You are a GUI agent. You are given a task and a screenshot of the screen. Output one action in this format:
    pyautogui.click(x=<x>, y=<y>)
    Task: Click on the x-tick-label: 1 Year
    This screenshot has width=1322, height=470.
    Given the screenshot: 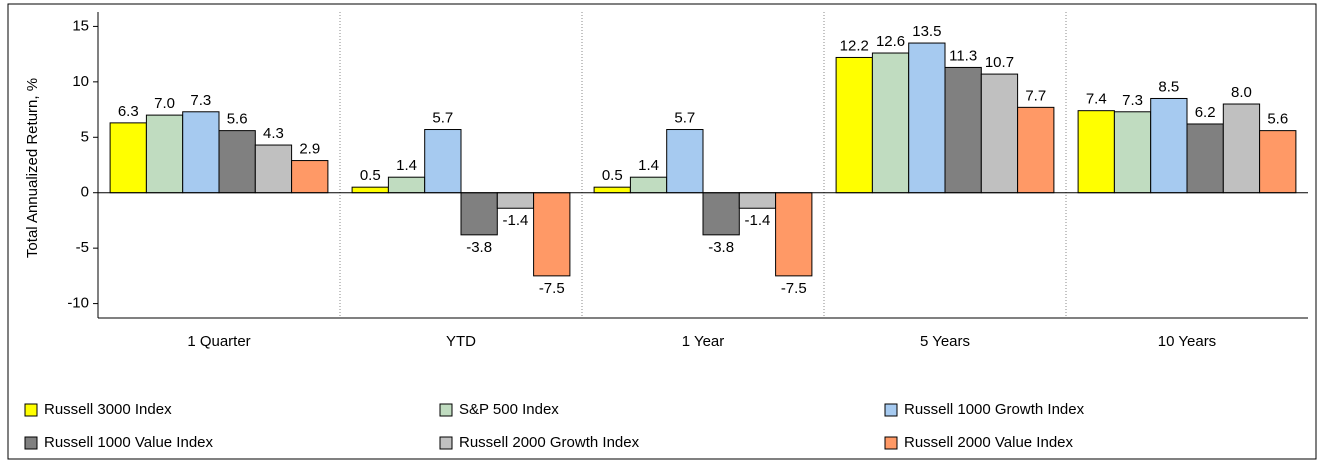 What is the action you would take?
    pyautogui.click(x=703, y=341)
    